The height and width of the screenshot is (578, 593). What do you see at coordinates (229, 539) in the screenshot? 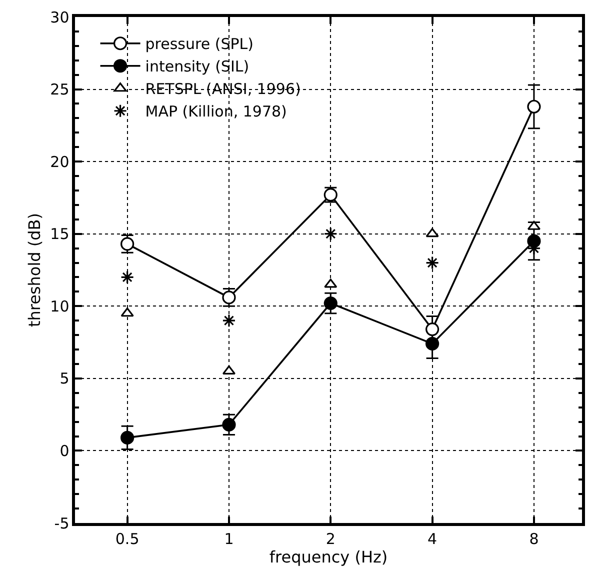
I see `x-tick-label: 1` at bounding box center [229, 539].